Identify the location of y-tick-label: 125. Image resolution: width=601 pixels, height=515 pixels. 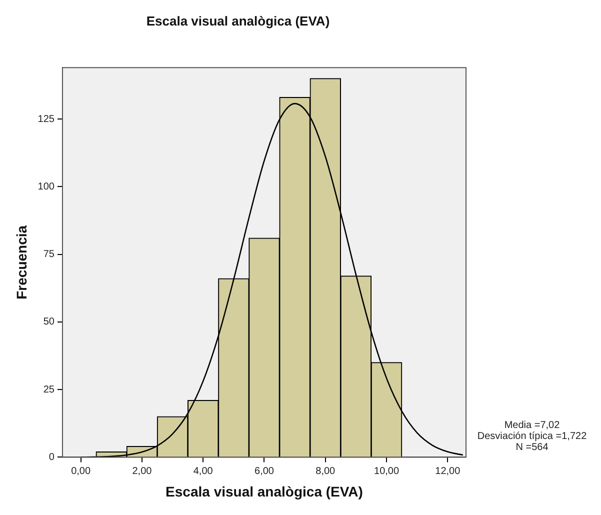
(46, 119).